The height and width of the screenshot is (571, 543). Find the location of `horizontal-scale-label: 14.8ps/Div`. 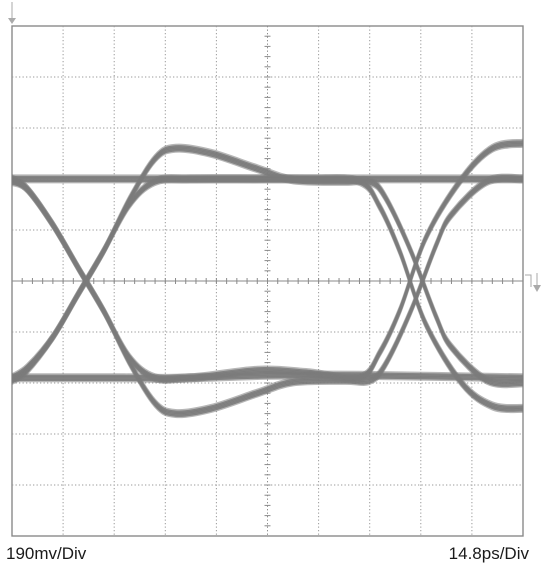

horizontal-scale-label: 14.8ps/Div is located at coordinates (488, 553).